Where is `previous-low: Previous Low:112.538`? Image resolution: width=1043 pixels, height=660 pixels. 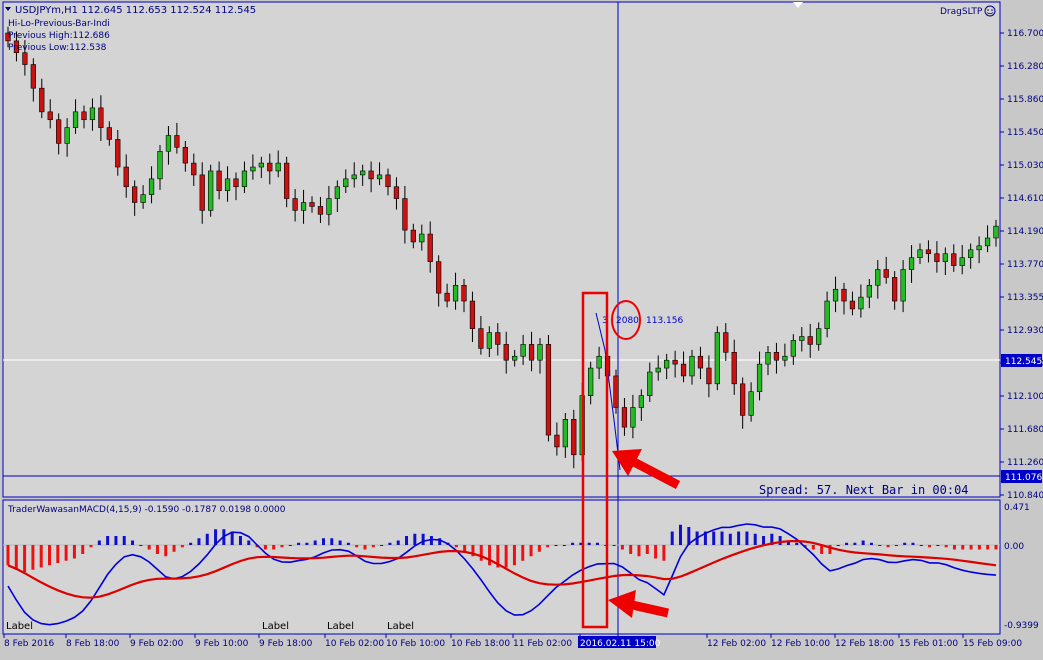
previous-low: Previous Low:112.538 is located at coordinates (57, 48).